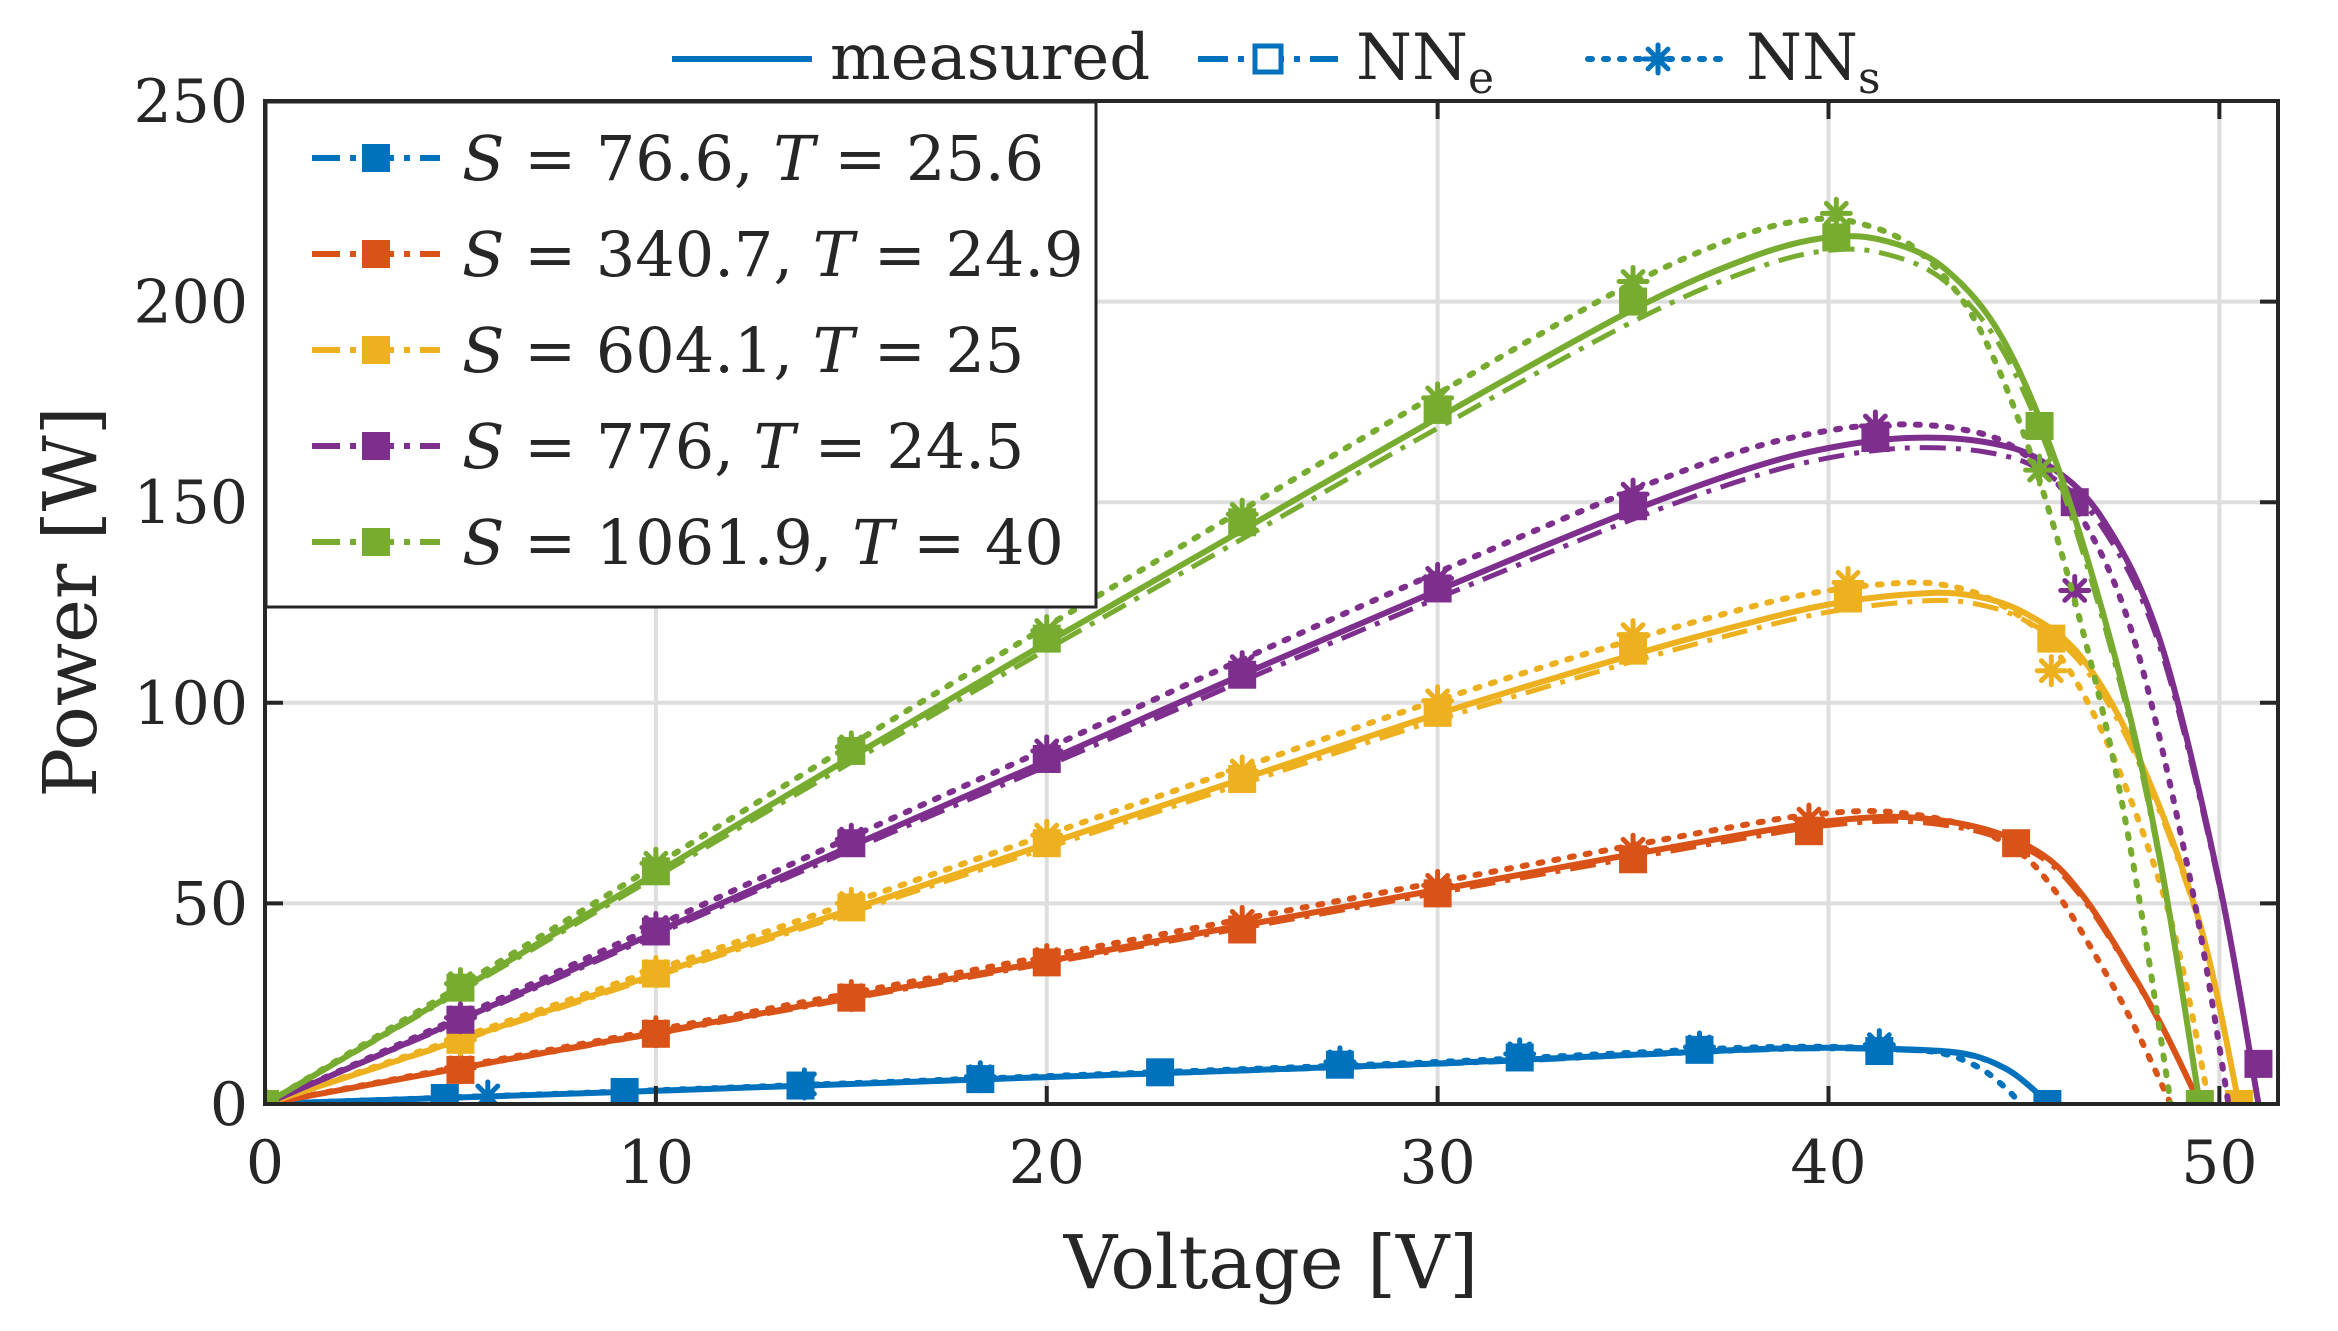  Describe the element at coordinates (190, 303) in the screenshot. I see `y-tick-label: 200` at that location.